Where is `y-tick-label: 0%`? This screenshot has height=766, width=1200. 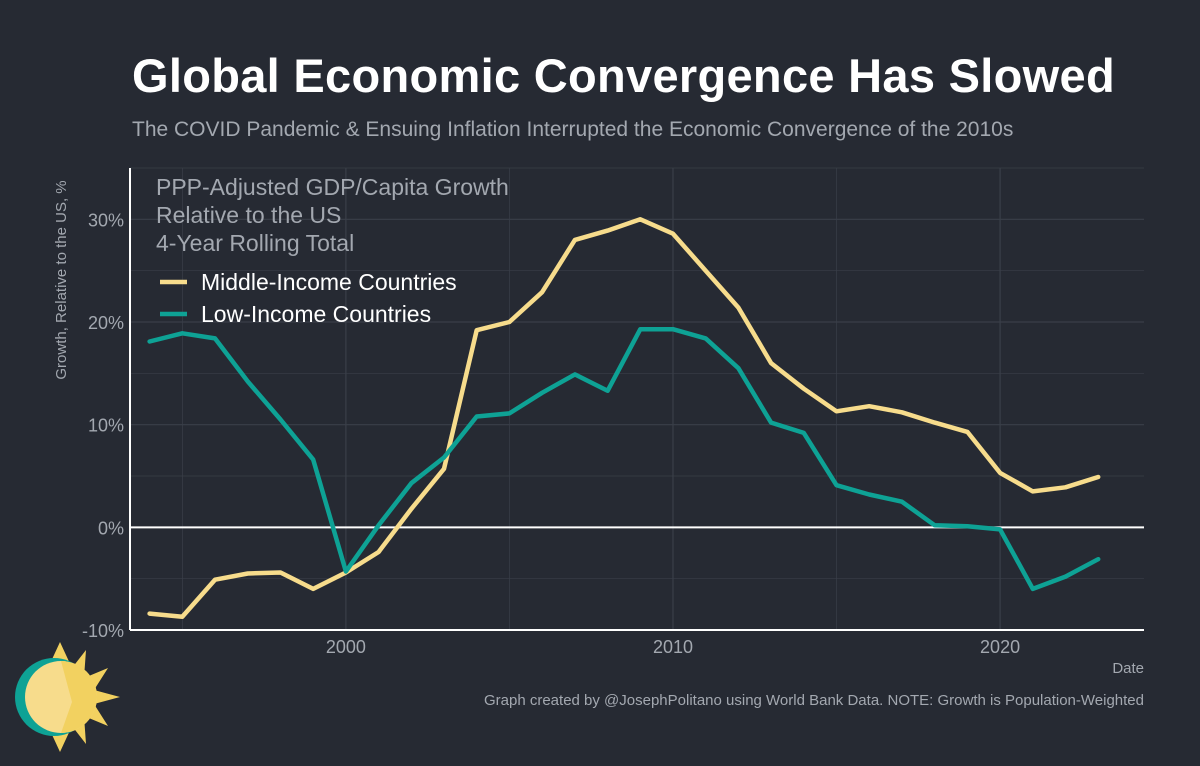 y-tick-label: 0% is located at coordinates (111, 528).